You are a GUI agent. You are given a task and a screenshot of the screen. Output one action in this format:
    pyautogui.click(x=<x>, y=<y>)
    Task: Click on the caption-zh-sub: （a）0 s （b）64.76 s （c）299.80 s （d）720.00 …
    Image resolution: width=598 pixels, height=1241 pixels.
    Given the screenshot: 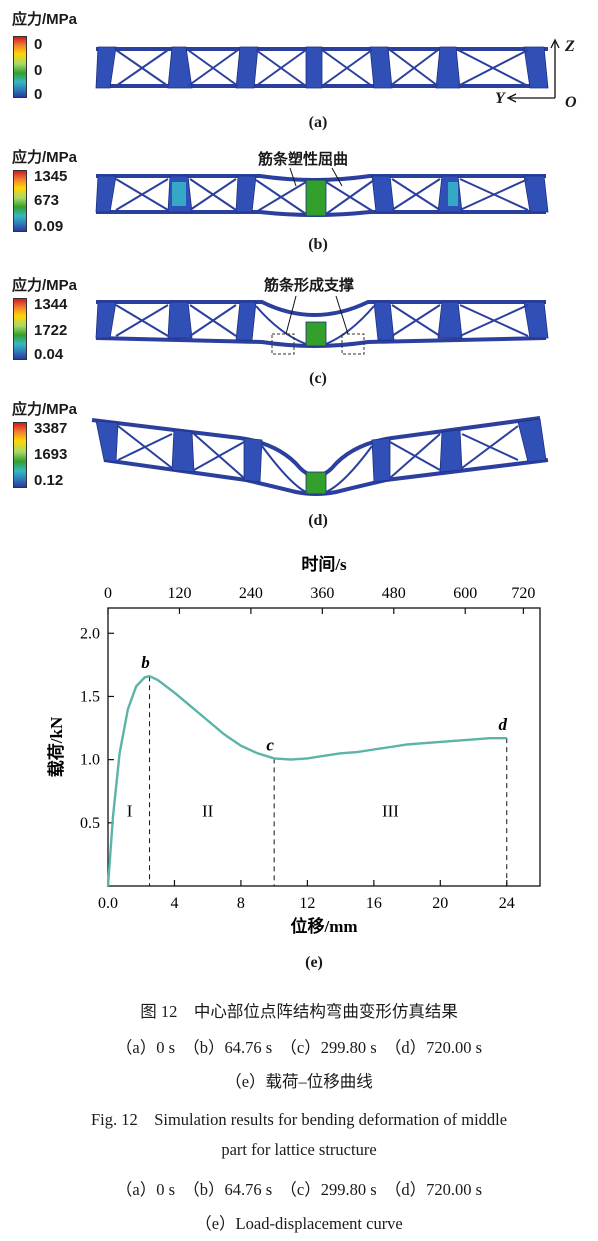 What is the action you would take?
    pyautogui.click(x=299, y=1047)
    